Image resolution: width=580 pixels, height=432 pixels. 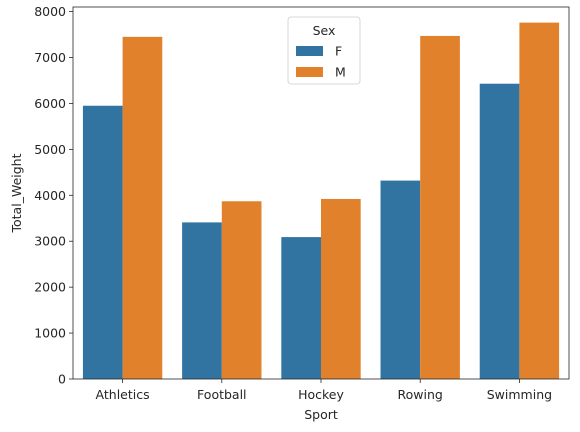 I want to click on bar-F-hockey, so click(x=301, y=308).